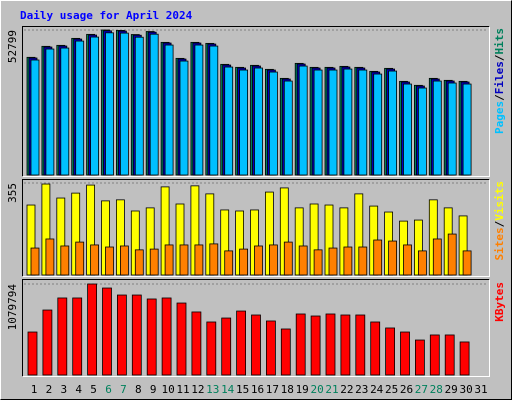 The image size is (512, 400). Describe the element at coordinates (272, 389) in the screenshot. I see `x-tick-label: 17` at that location.